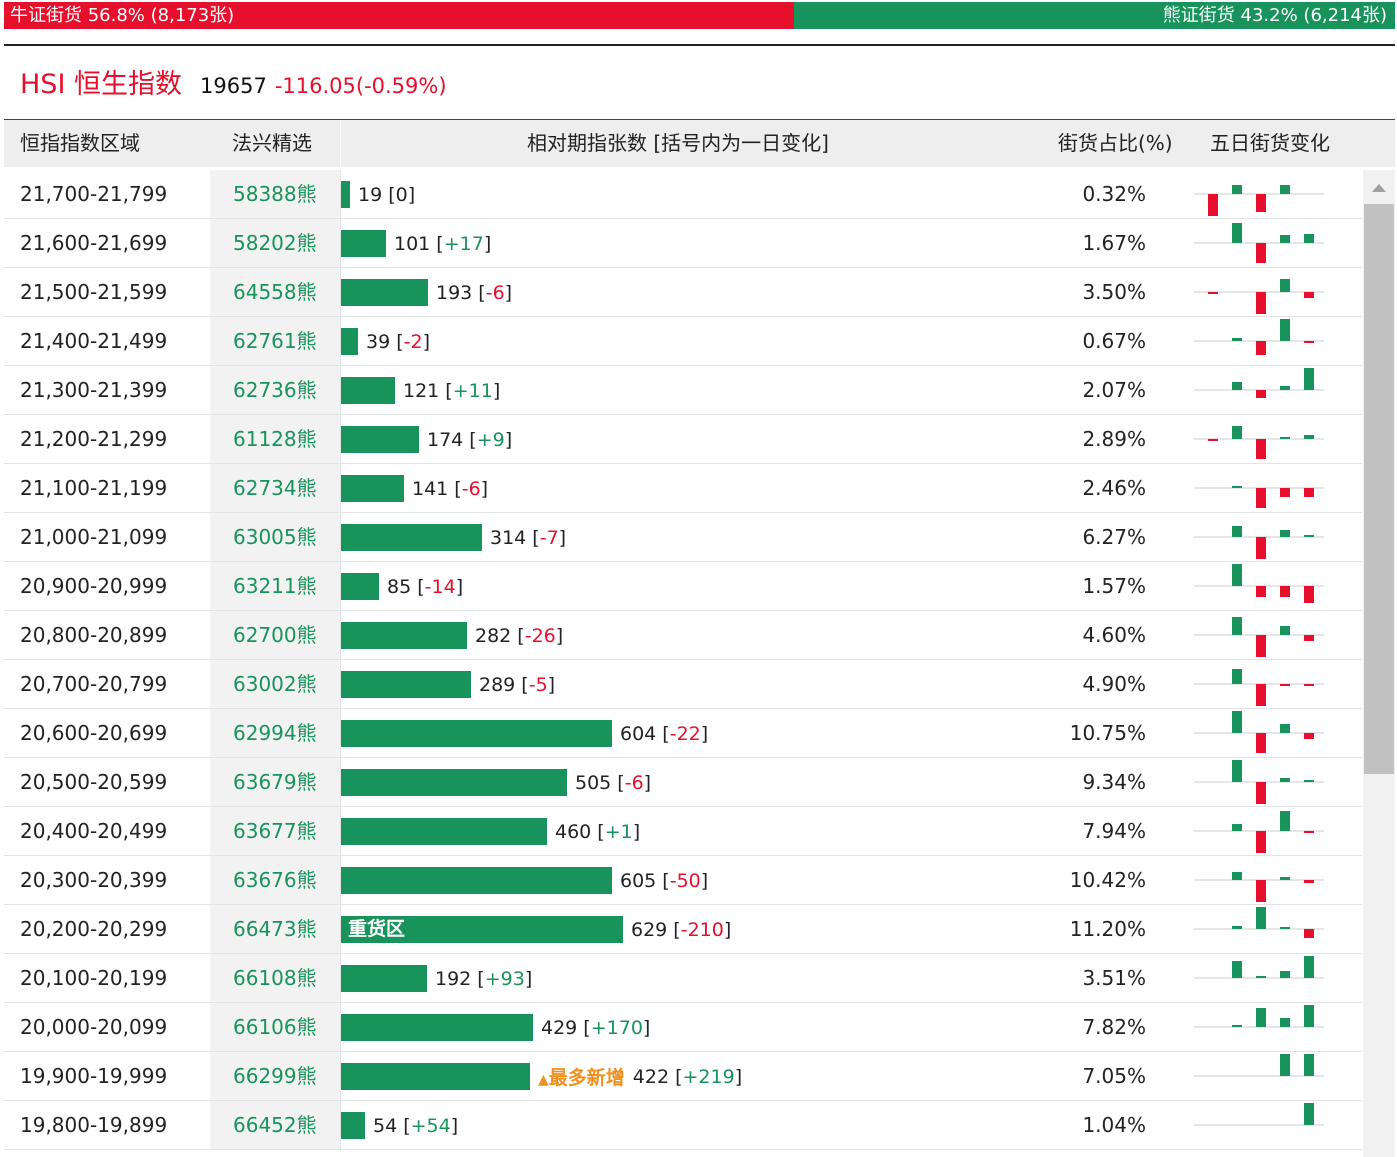  Describe the element at coordinates (1270, 143) in the screenshot. I see `col-header-five-day: 五日街货变化` at that location.